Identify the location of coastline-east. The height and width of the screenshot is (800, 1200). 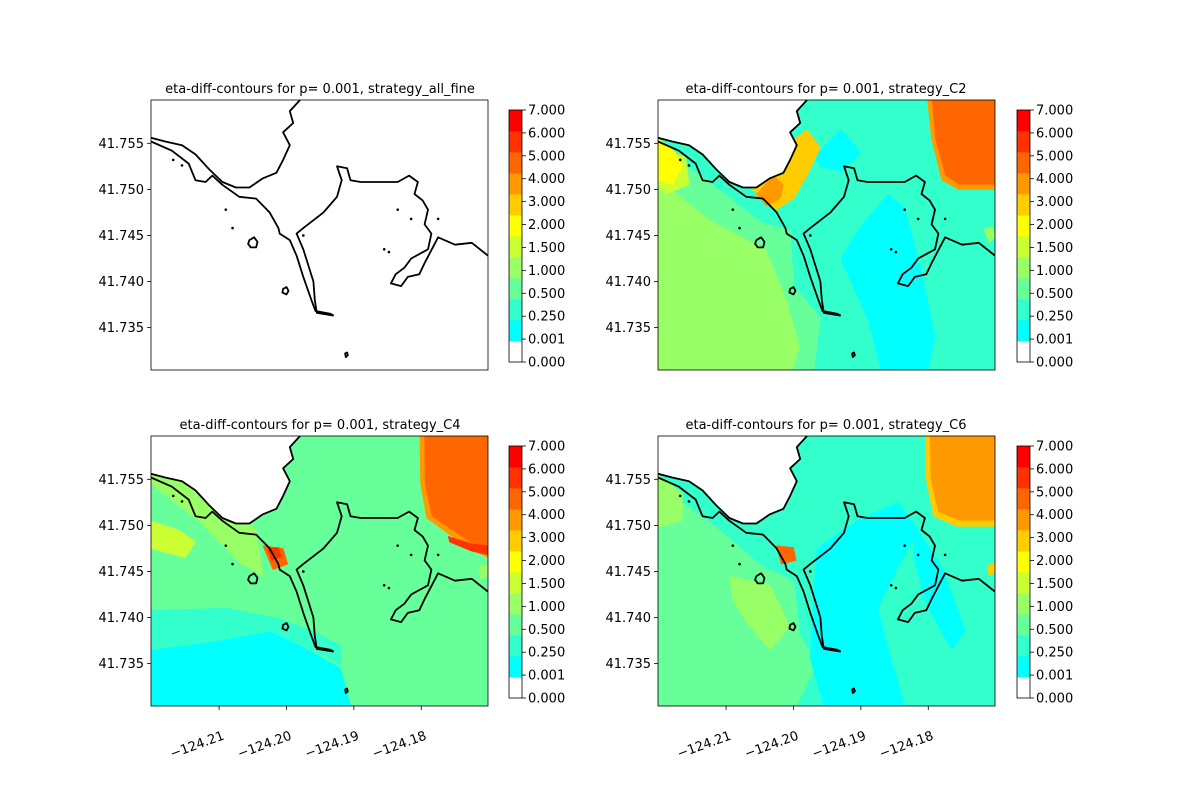
(391, 577).